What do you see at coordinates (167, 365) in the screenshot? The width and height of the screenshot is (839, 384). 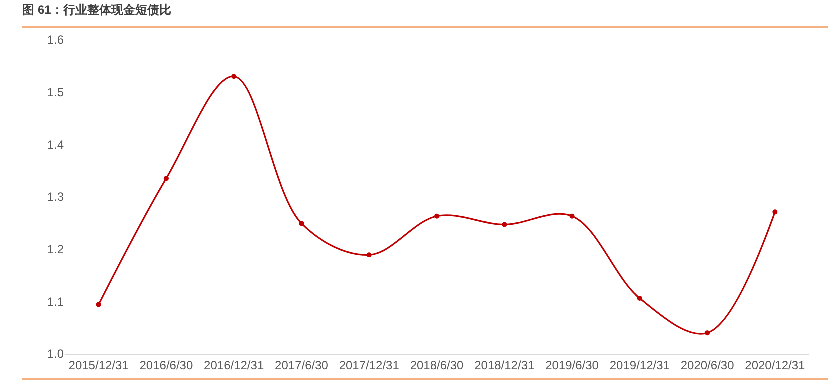 I see `x-tick-label: 2016/6/30` at bounding box center [167, 365].